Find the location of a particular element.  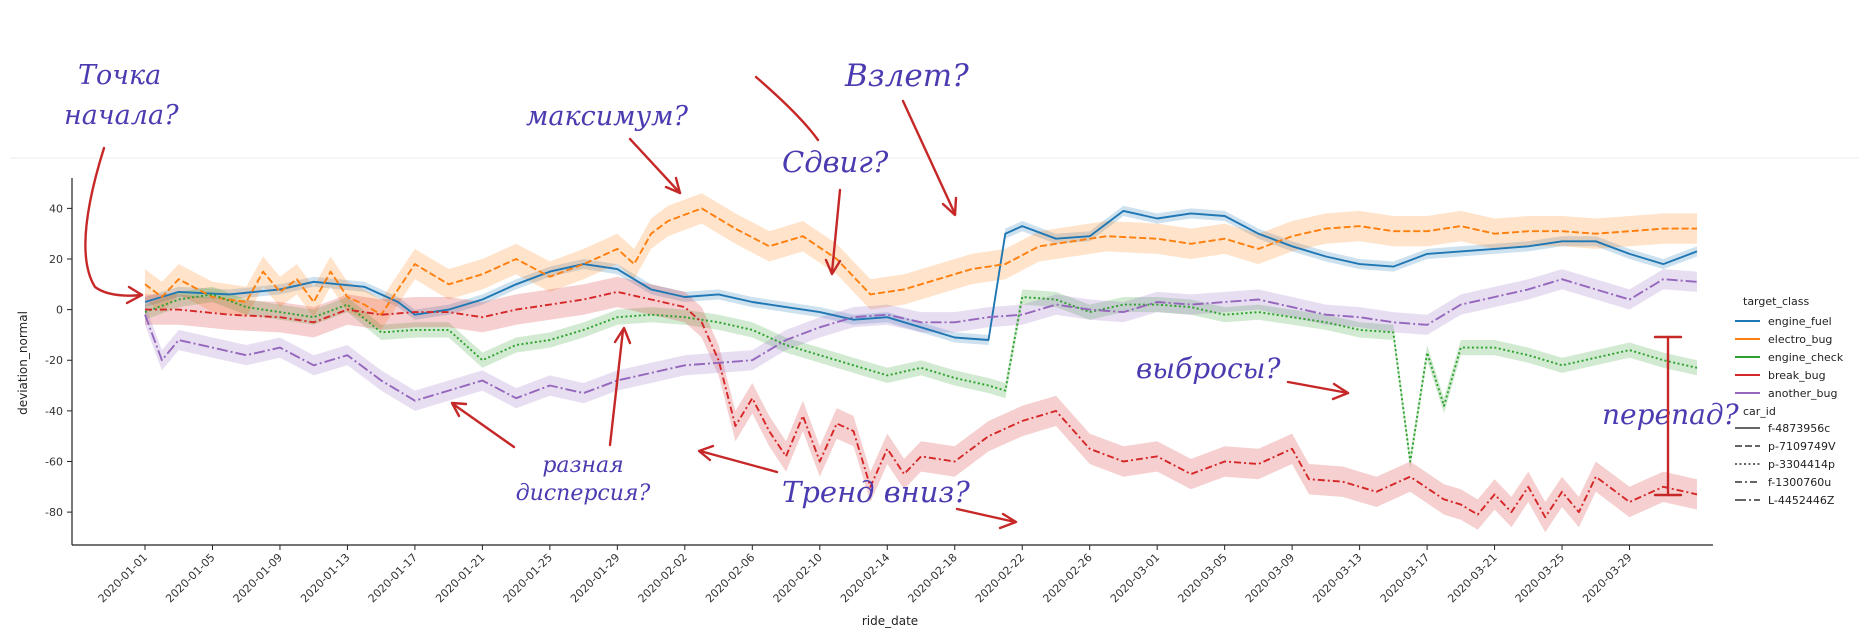

annotation-start-line2: начала? is located at coordinates (121, 115).